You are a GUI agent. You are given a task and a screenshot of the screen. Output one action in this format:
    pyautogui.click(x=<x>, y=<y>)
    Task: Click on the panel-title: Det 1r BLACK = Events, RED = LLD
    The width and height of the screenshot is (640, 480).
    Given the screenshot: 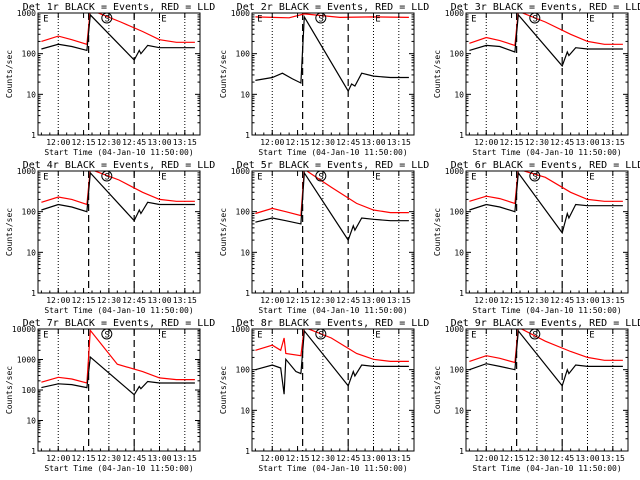 What is the action you would take?
    pyautogui.click(x=119, y=7)
    